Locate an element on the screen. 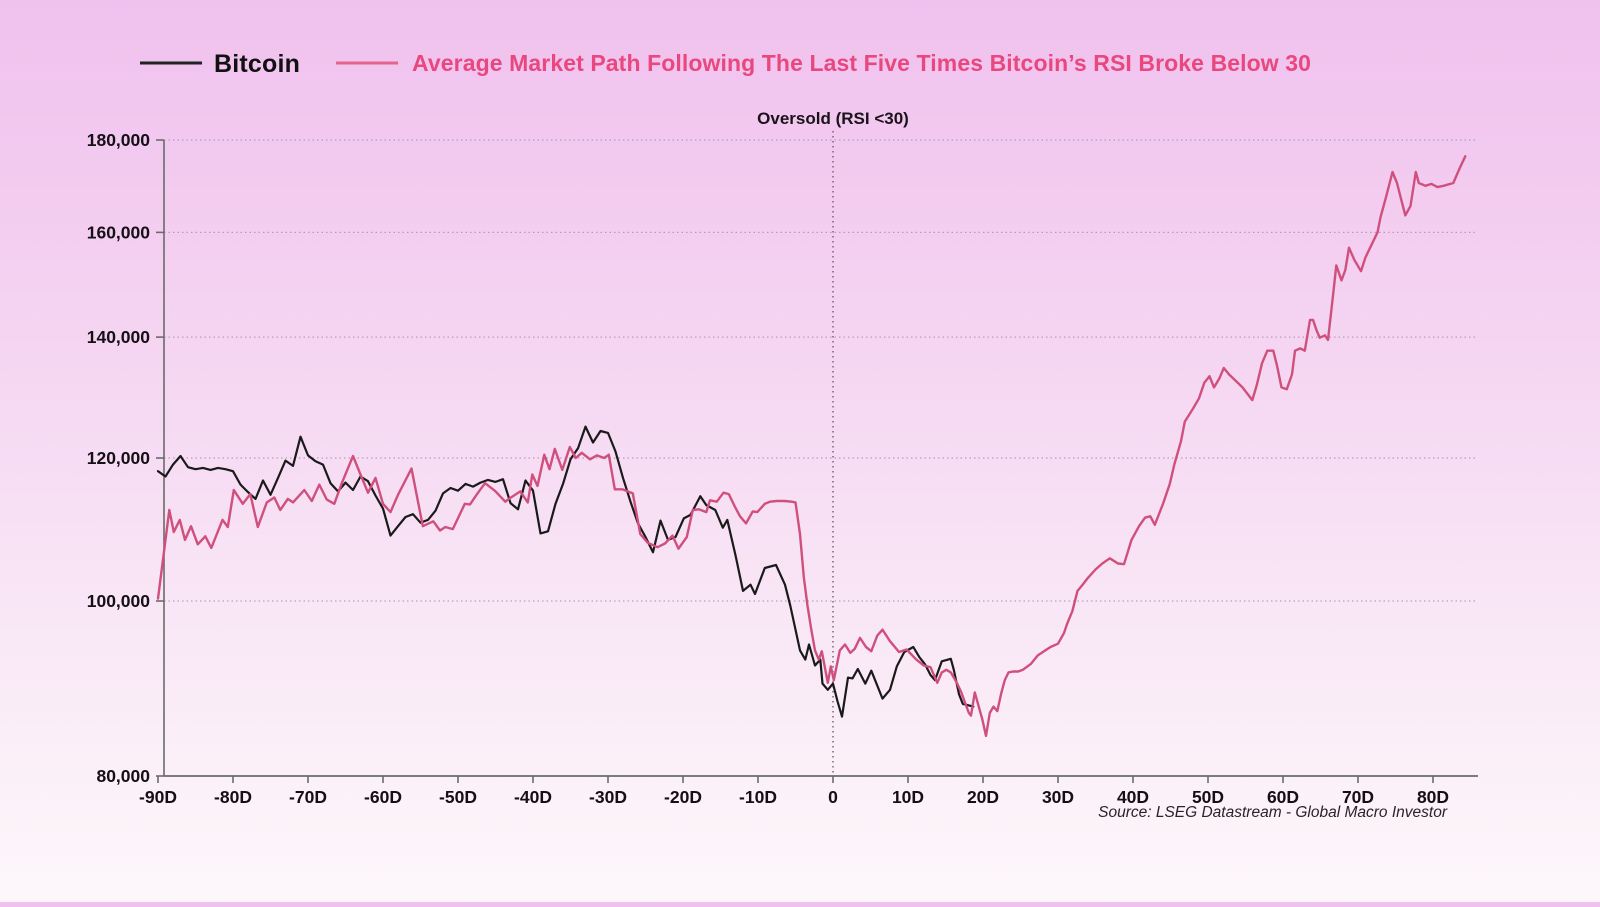 This screenshot has height=907, width=1600. y-tick-label-100000: 100,000 is located at coordinates (119, 601).